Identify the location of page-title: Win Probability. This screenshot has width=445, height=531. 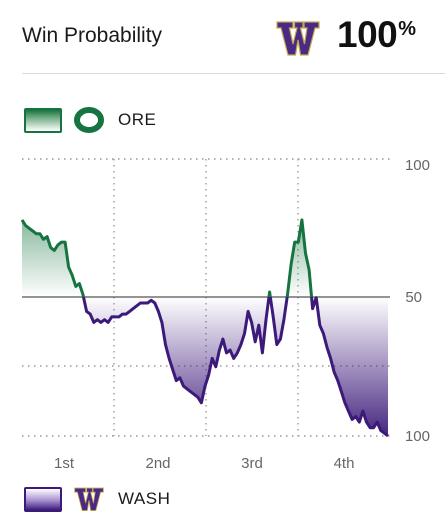
(92, 35).